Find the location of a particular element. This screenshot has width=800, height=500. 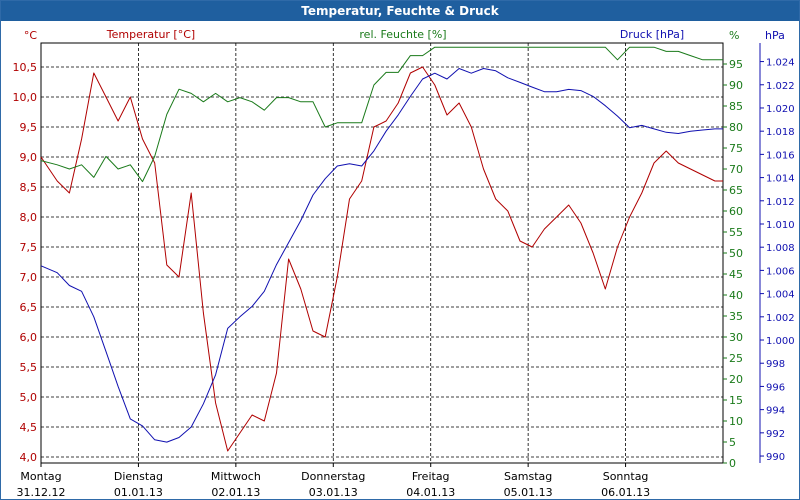

pressure-tick-label: 1.020 is located at coordinates (780, 109).